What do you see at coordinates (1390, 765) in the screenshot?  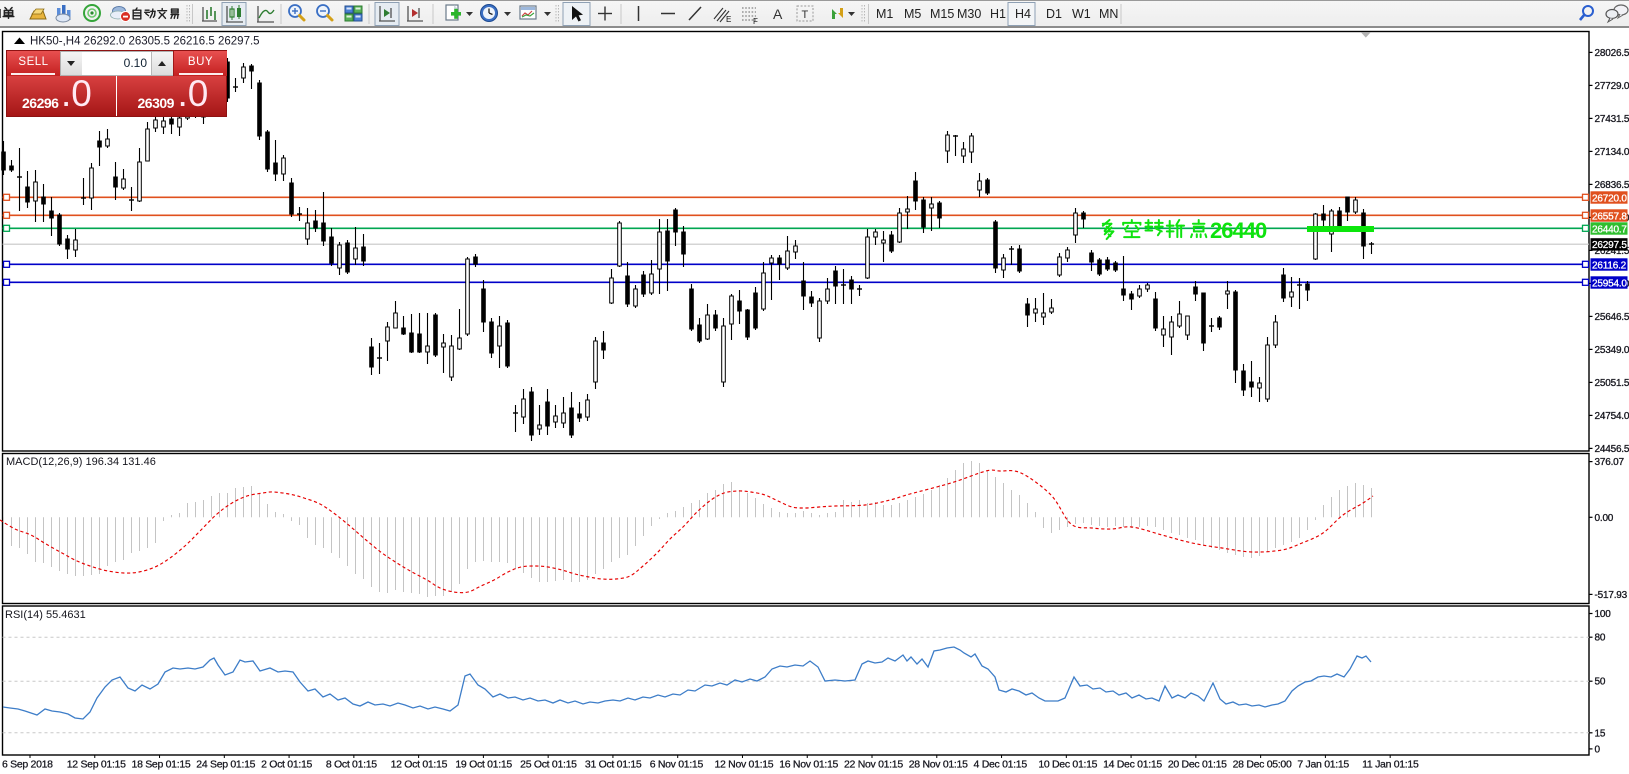 I see `svg-text: 11 Jan 01:15` at bounding box center [1390, 765].